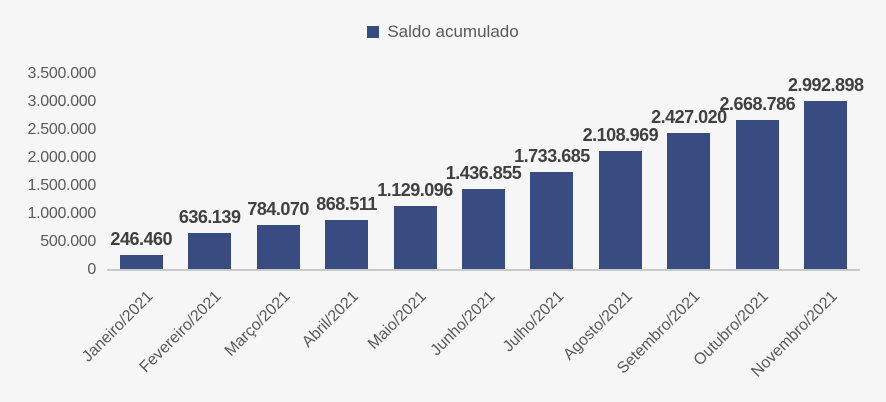 The height and width of the screenshot is (402, 886). What do you see at coordinates (757, 104) in the screenshot?
I see `bar-value-label: 2.668.786` at bounding box center [757, 104].